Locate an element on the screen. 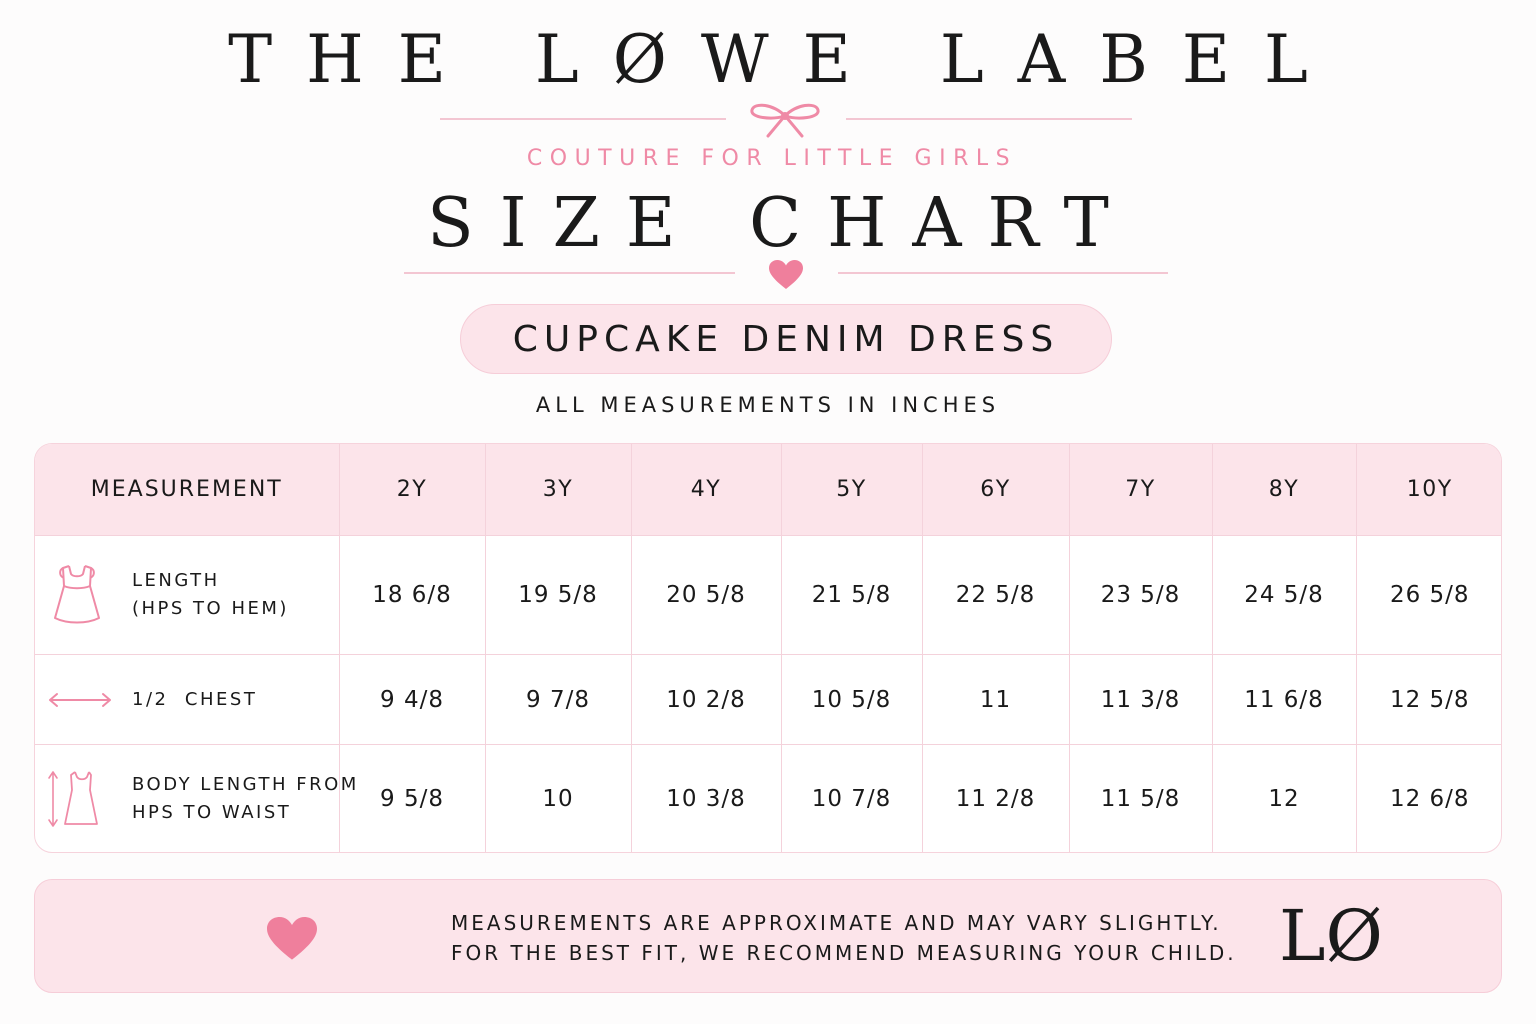 Image resolution: width=1536 pixels, height=1024 pixels. table-cell: 10 3/8 is located at coordinates (706, 798).